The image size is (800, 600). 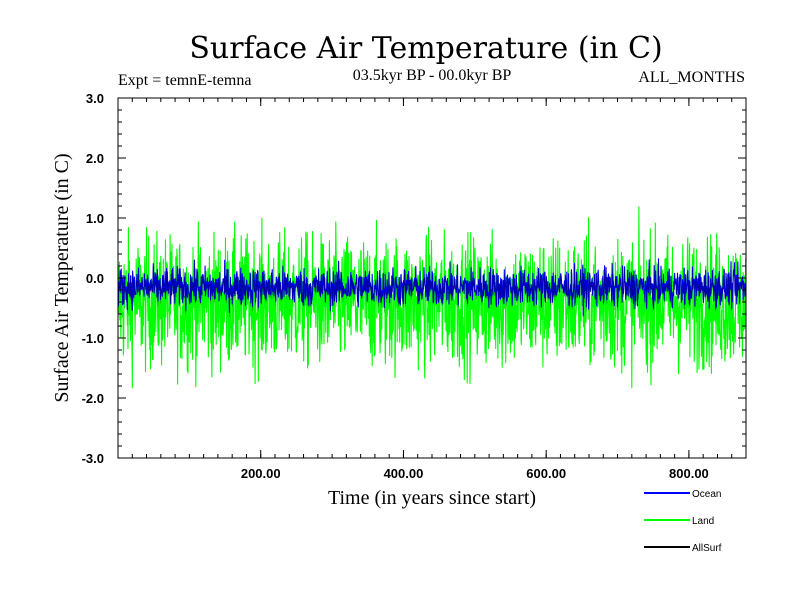 I want to click on legend-label-allsurf: AllSurf, so click(x=707, y=548).